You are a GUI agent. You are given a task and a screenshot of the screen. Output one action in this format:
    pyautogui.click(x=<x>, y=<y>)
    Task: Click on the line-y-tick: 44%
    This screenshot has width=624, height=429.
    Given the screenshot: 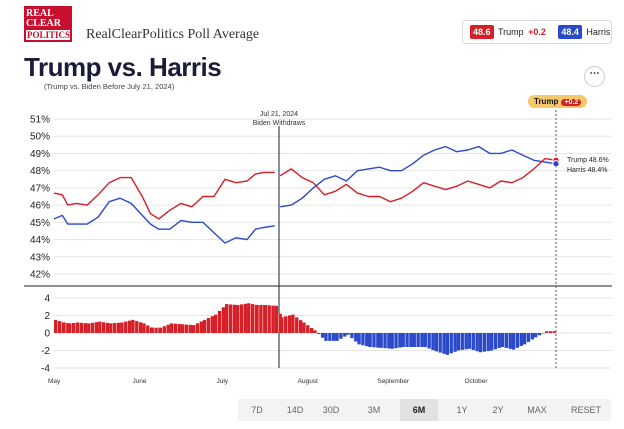 What is the action you would take?
    pyautogui.click(x=40, y=240)
    